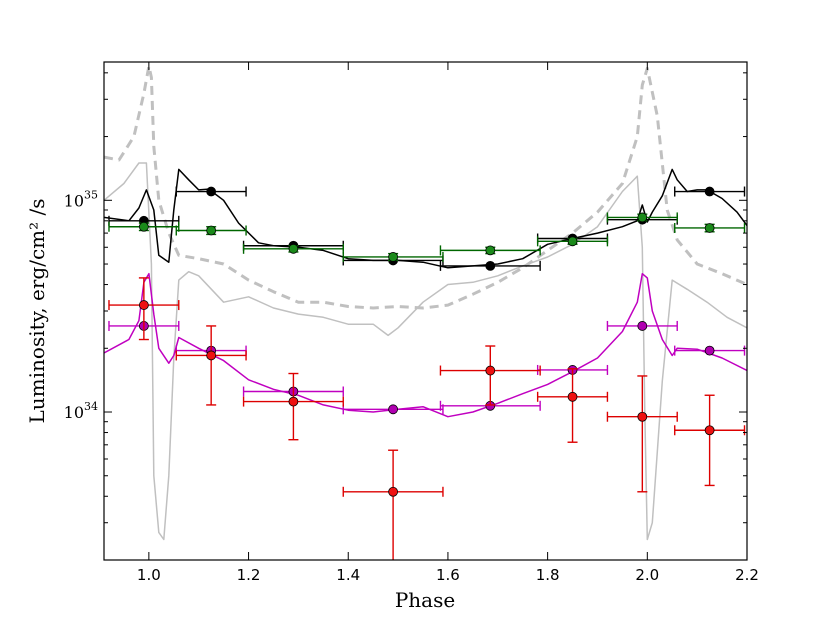 The image size is (830, 623). What do you see at coordinates (249, 575) in the screenshot?
I see `x-tick-label: 1.2` at bounding box center [249, 575].